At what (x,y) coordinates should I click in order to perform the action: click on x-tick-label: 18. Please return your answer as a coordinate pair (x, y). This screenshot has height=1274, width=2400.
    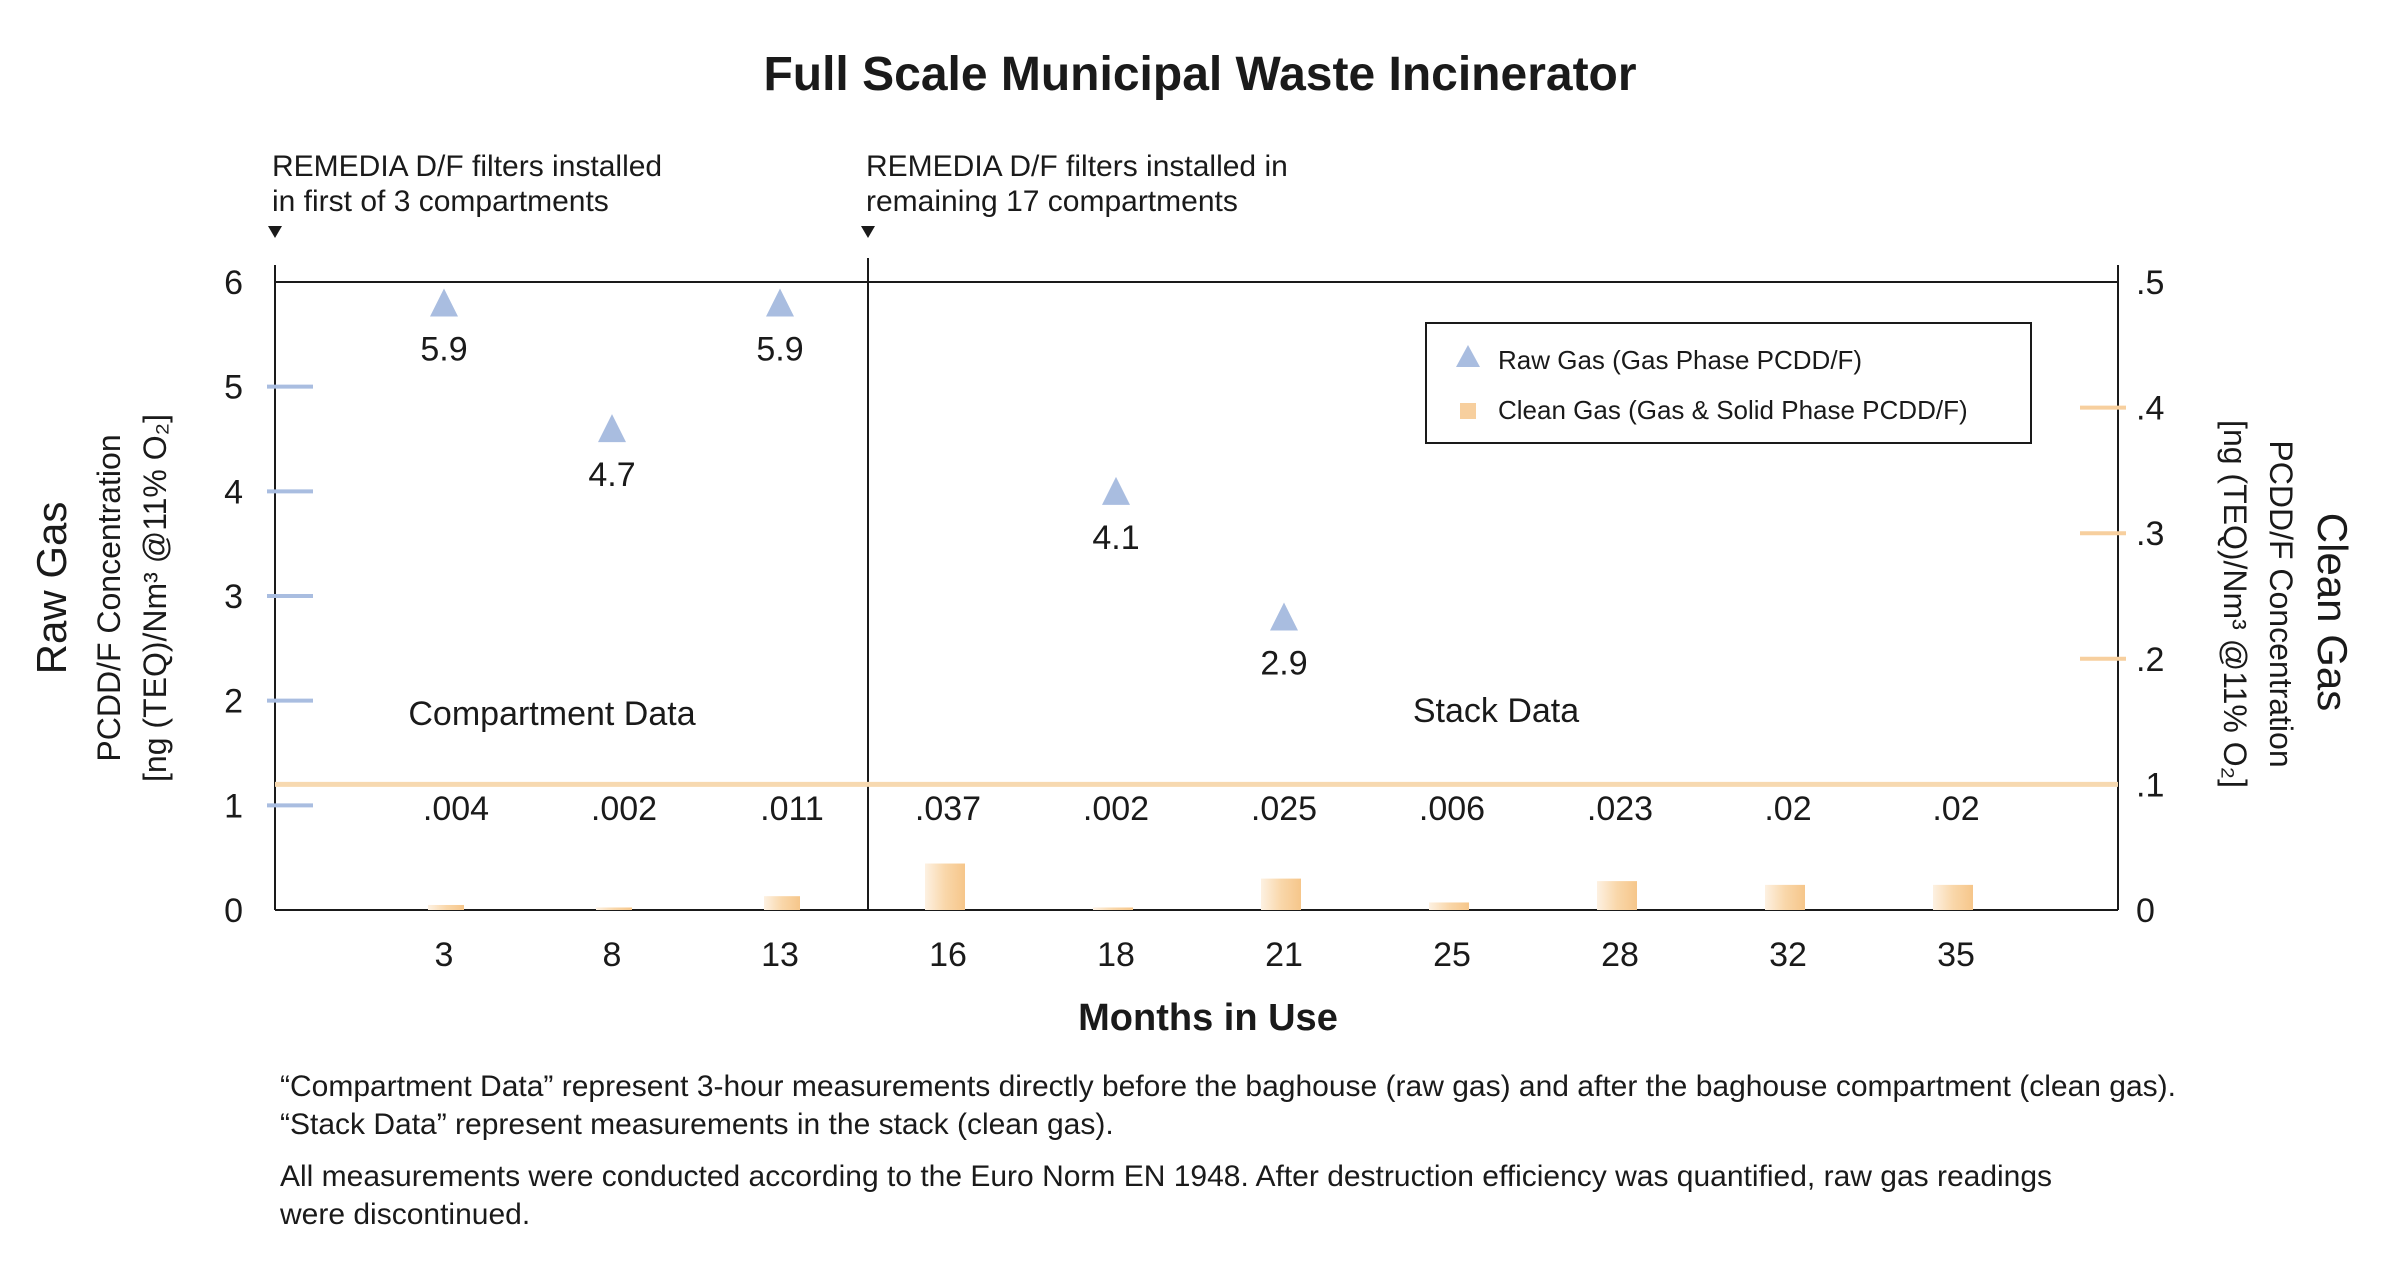
    Looking at the image, I should click on (1116, 955).